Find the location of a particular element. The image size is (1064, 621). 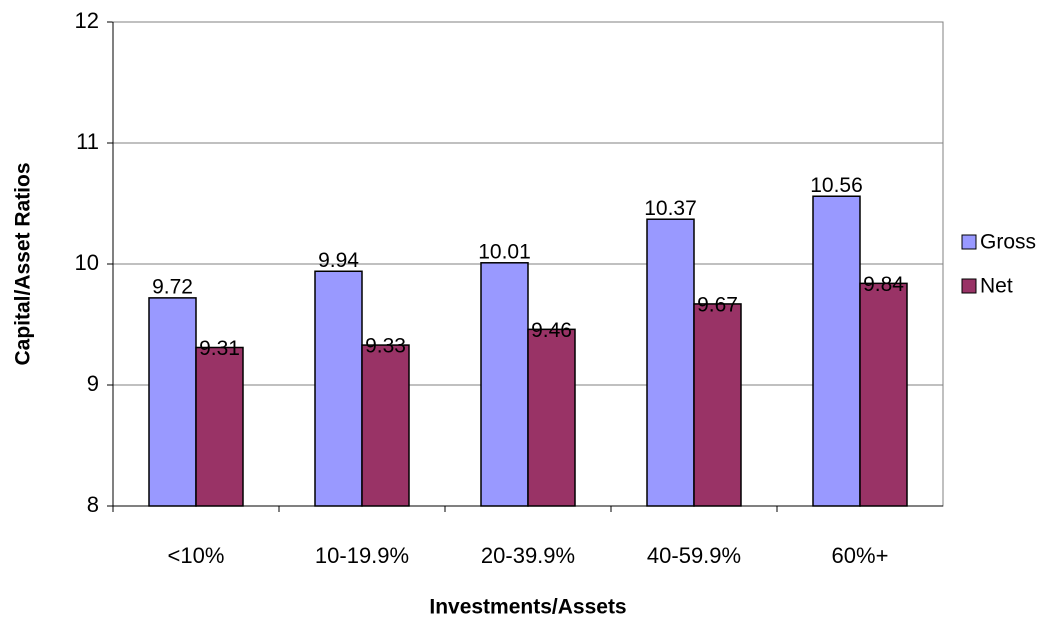

value-label: 9.72 is located at coordinates (172, 286).